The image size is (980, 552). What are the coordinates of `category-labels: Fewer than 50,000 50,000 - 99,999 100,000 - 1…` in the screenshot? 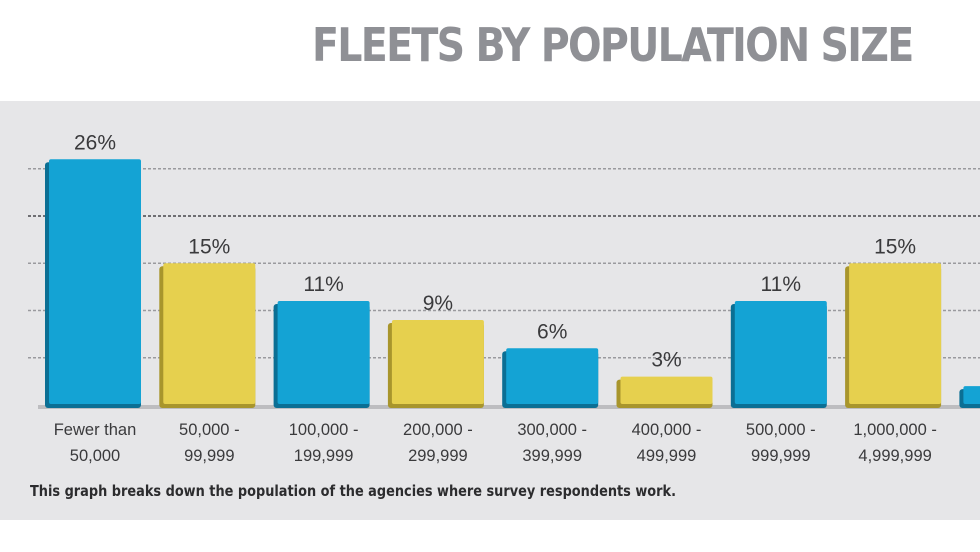 It's located at (517, 443).